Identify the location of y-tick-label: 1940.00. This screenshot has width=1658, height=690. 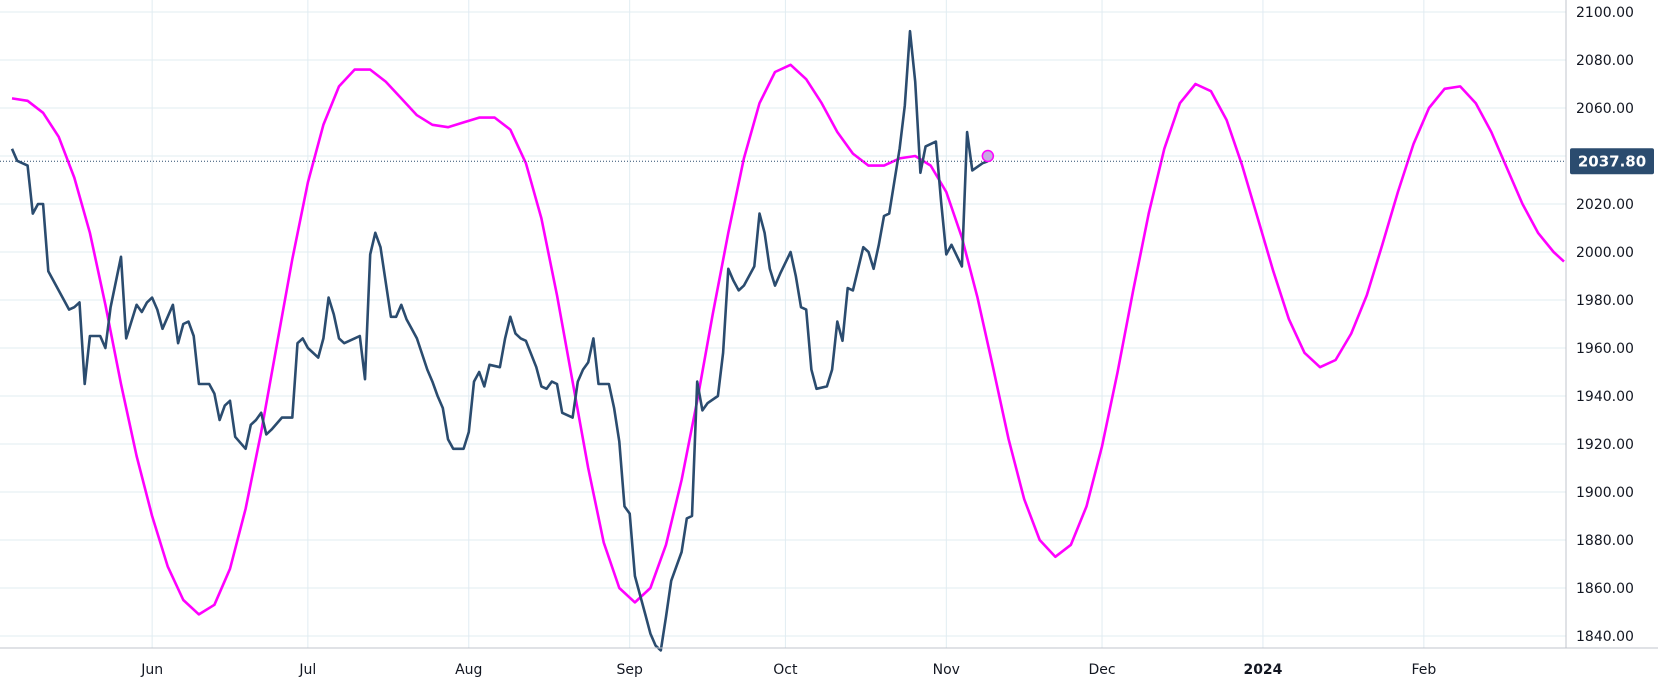
(1605, 397).